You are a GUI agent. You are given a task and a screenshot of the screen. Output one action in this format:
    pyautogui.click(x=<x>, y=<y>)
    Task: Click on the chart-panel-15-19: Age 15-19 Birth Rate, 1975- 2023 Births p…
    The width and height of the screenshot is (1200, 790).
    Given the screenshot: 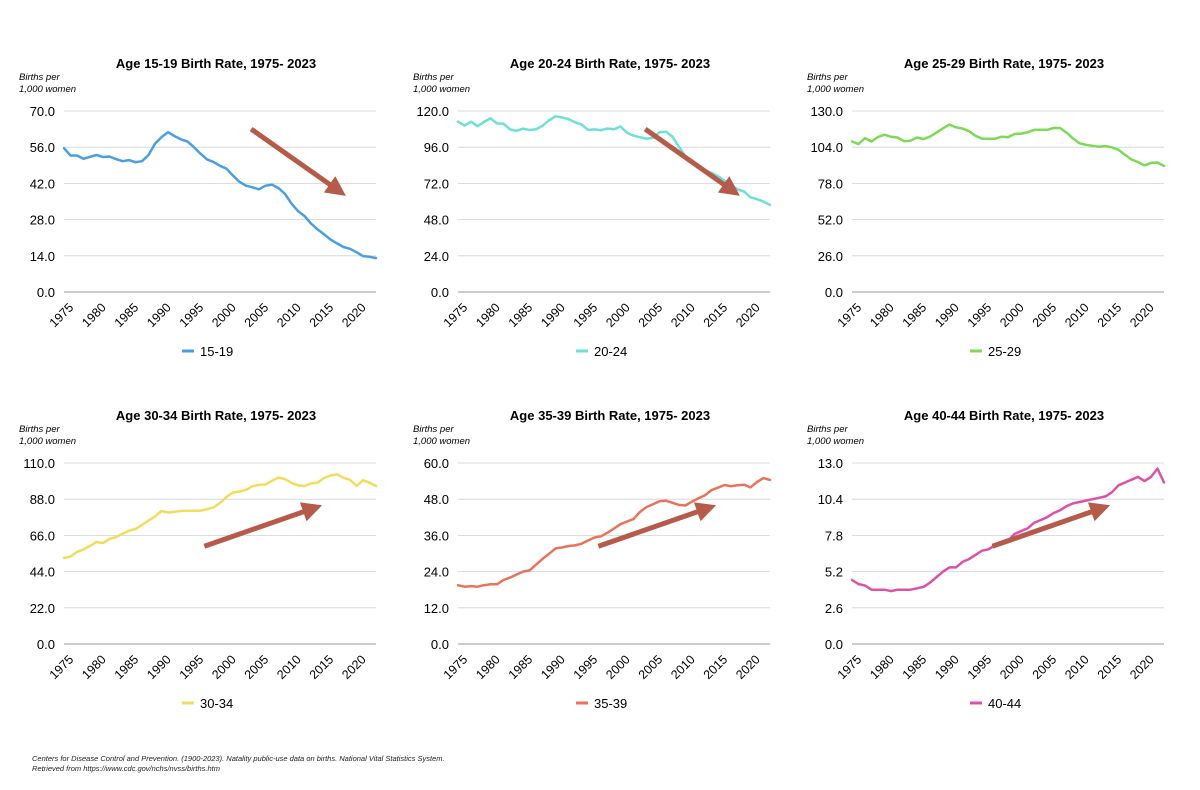 What is the action you would take?
    pyautogui.click(x=198, y=207)
    